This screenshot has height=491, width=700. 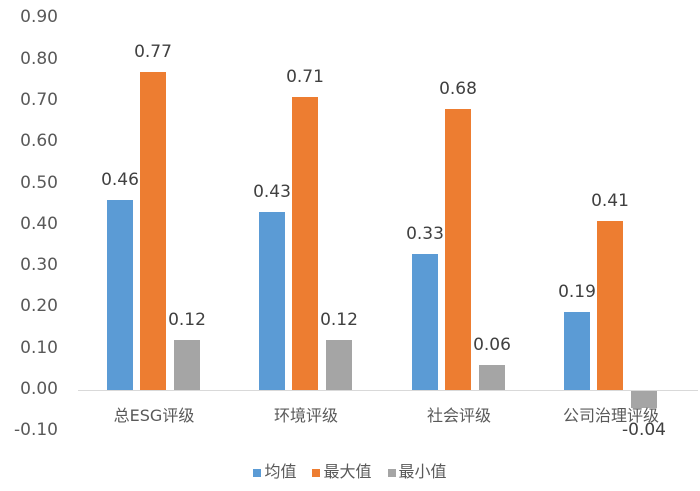 What do you see at coordinates (154, 415) in the screenshot?
I see `x-category-label: 总ESG评级` at bounding box center [154, 415].